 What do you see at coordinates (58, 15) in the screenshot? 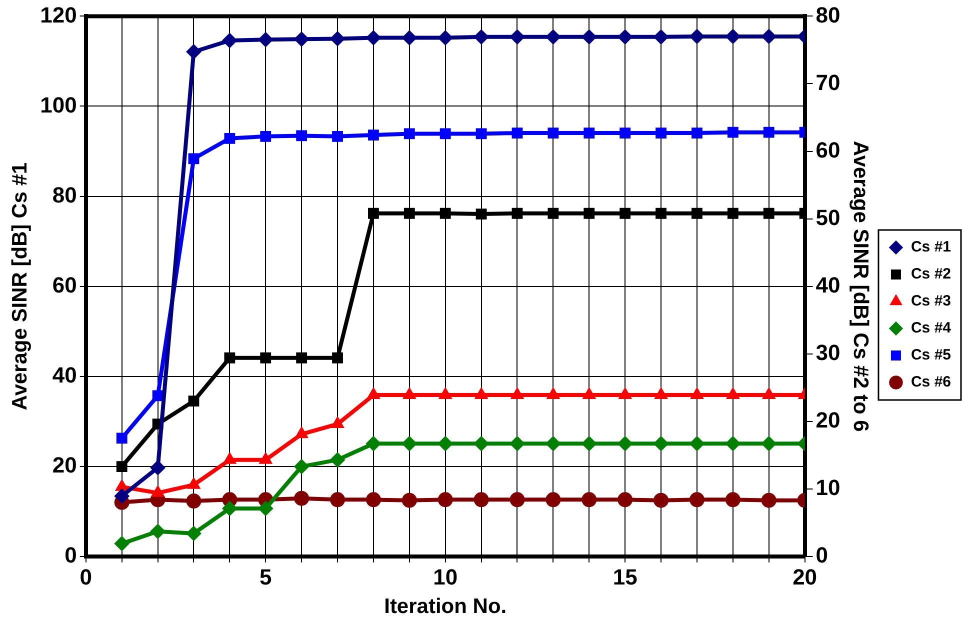
I see `y-tick-label: 120` at bounding box center [58, 15].